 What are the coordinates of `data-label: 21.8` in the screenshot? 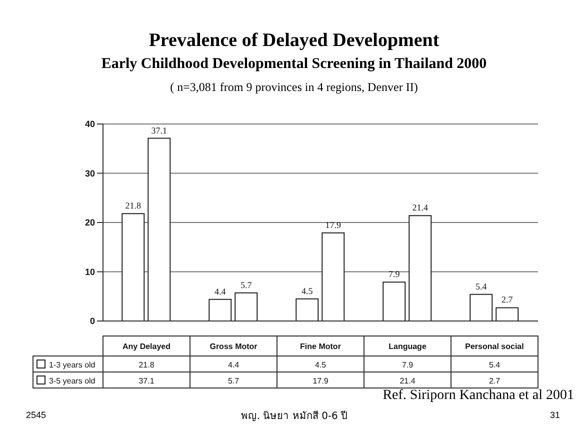 It's located at (146, 365).